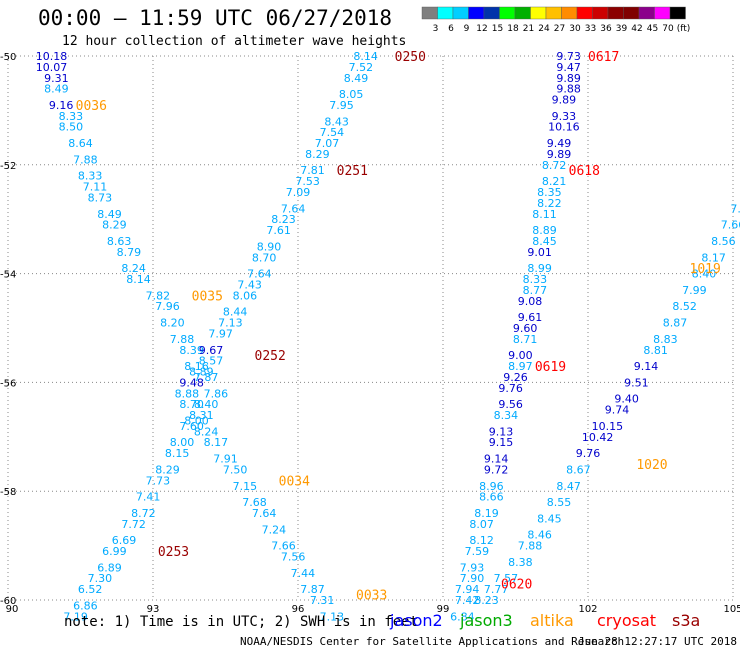 The width and height of the screenshot is (740, 650). Describe the element at coordinates (270, 356) in the screenshot. I see `pass-time-label: 0252` at that location.